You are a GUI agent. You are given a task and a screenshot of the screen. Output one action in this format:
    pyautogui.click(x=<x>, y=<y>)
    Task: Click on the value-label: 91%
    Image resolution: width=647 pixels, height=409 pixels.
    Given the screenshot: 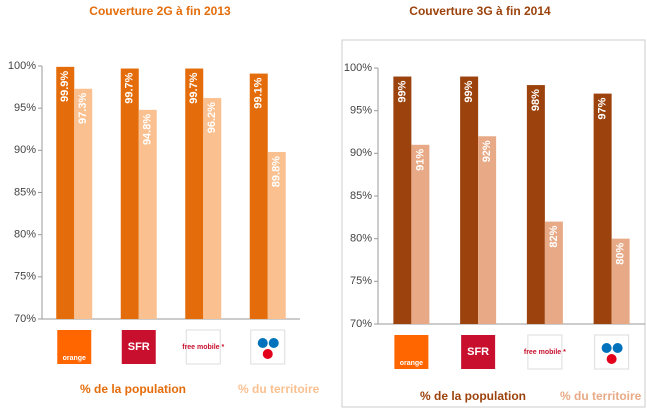 What is the action you would take?
    pyautogui.click(x=420, y=160)
    